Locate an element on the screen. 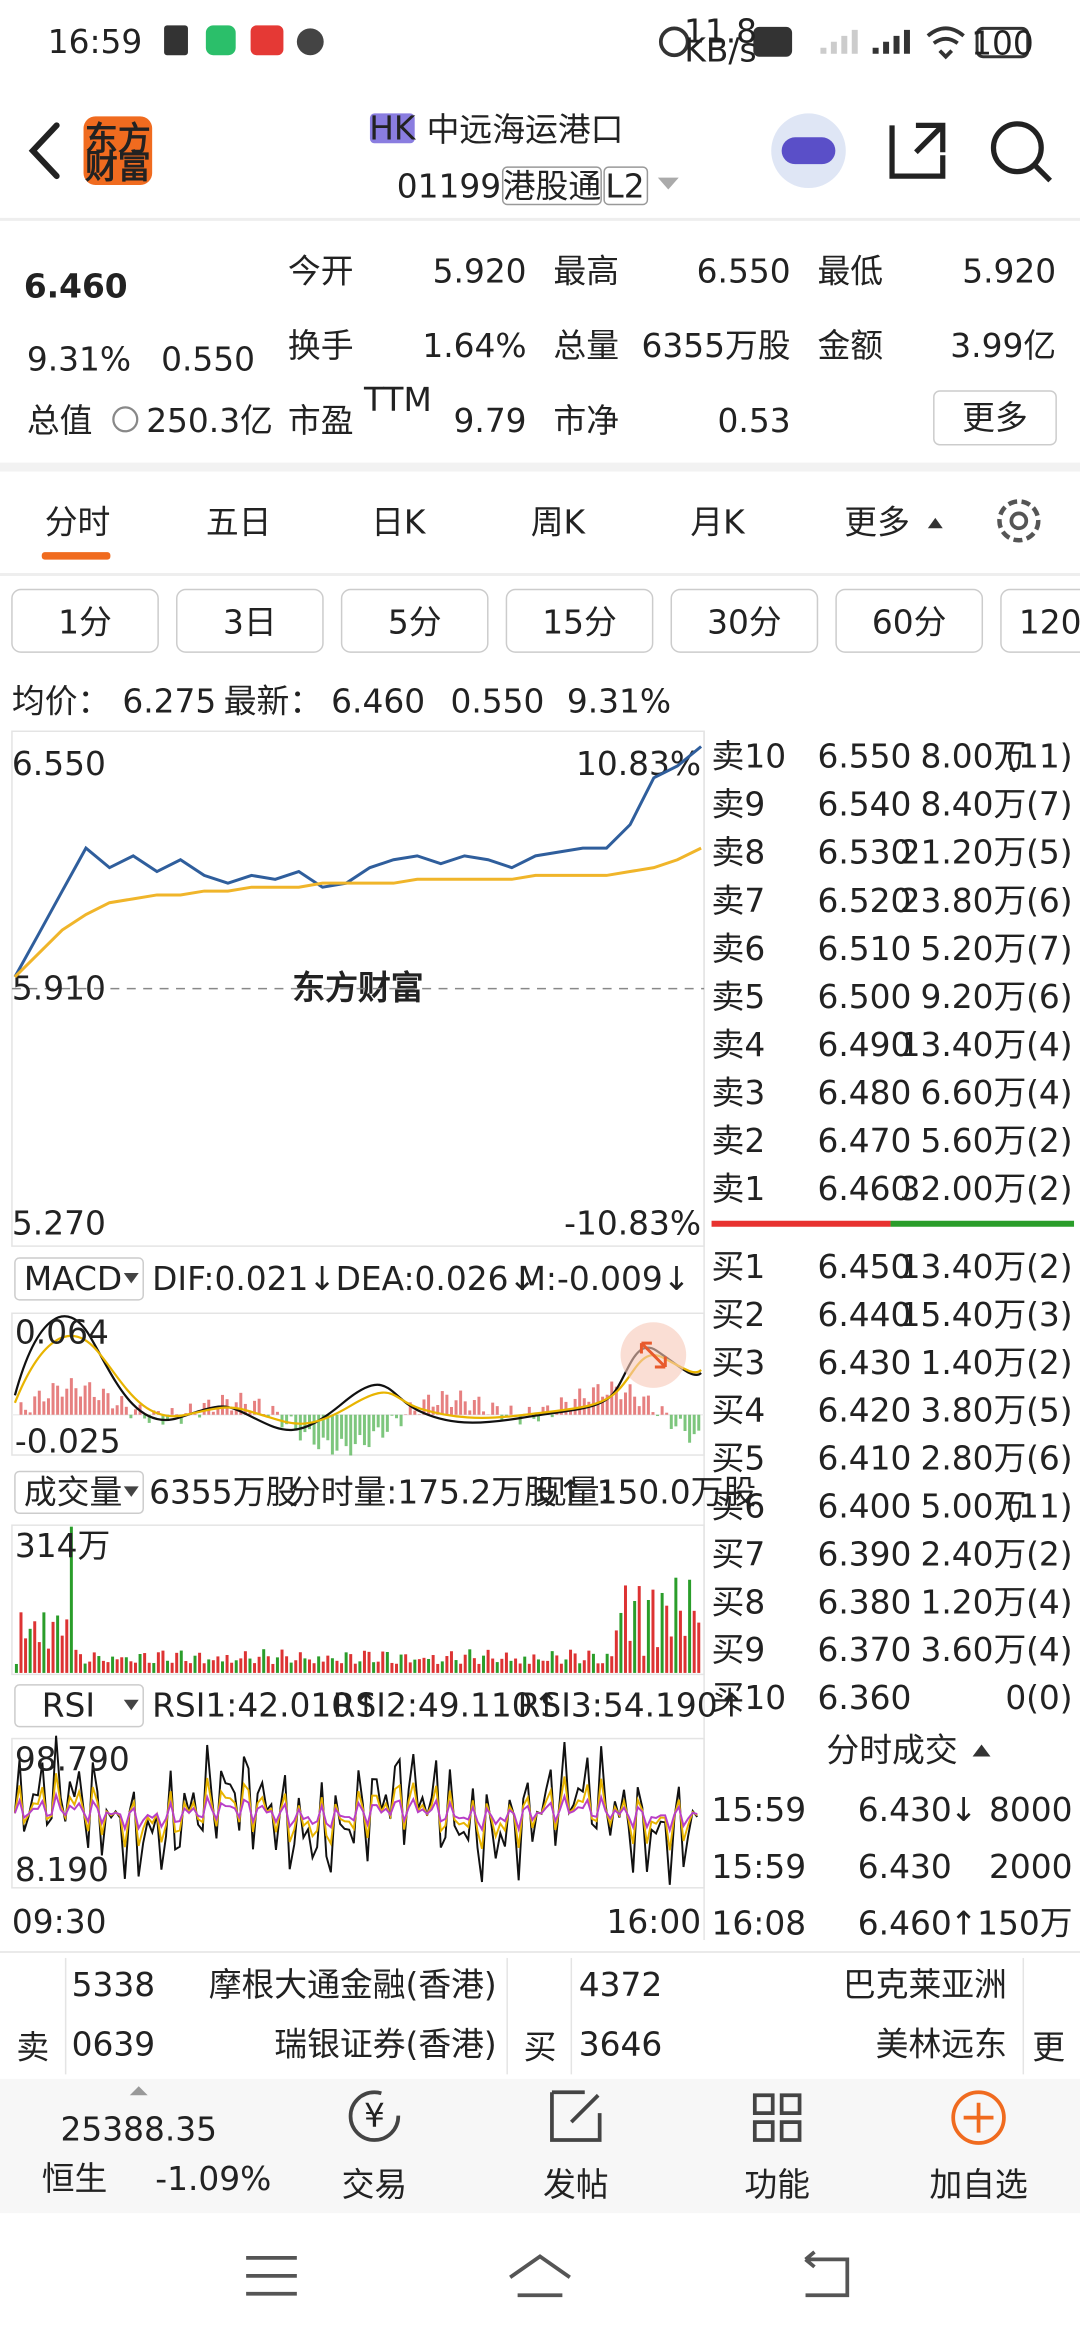 This screenshot has width=1080, height=2340. chart-tab: 分时 is located at coordinates (78, 522).